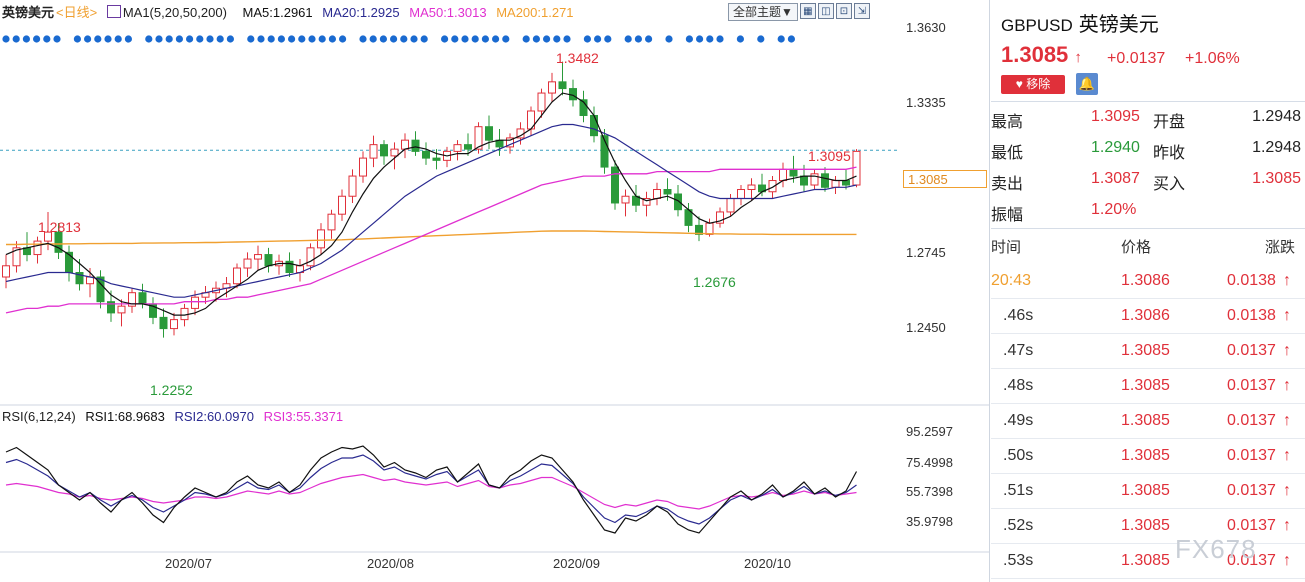 The image size is (1305, 582). Describe the element at coordinates (1114, 209) in the screenshot. I see `stat-value: 1.20%` at that location.